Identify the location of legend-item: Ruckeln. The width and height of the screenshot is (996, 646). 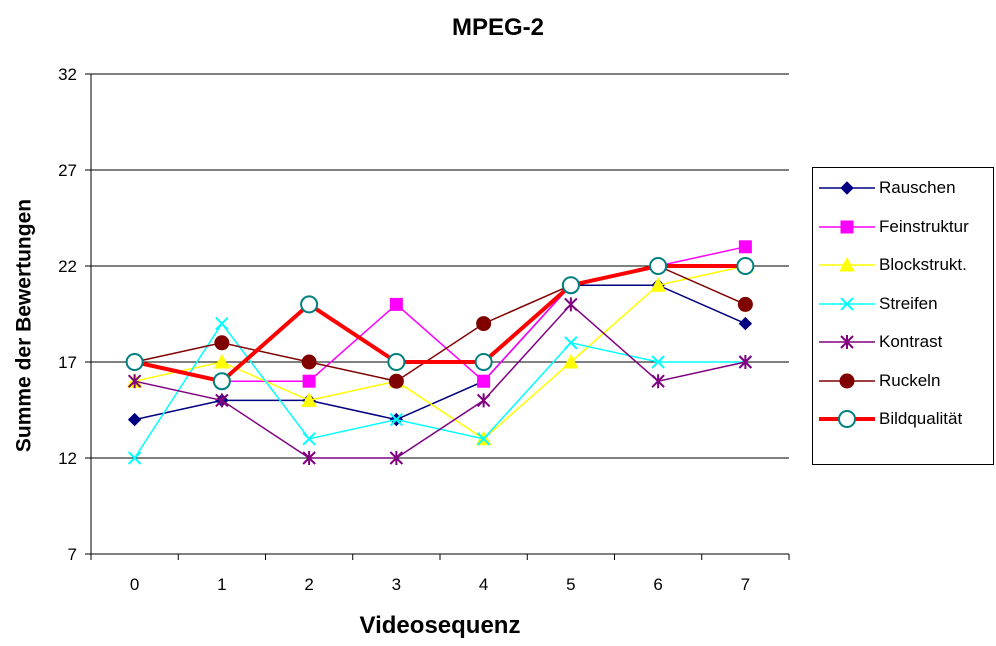
(903, 381).